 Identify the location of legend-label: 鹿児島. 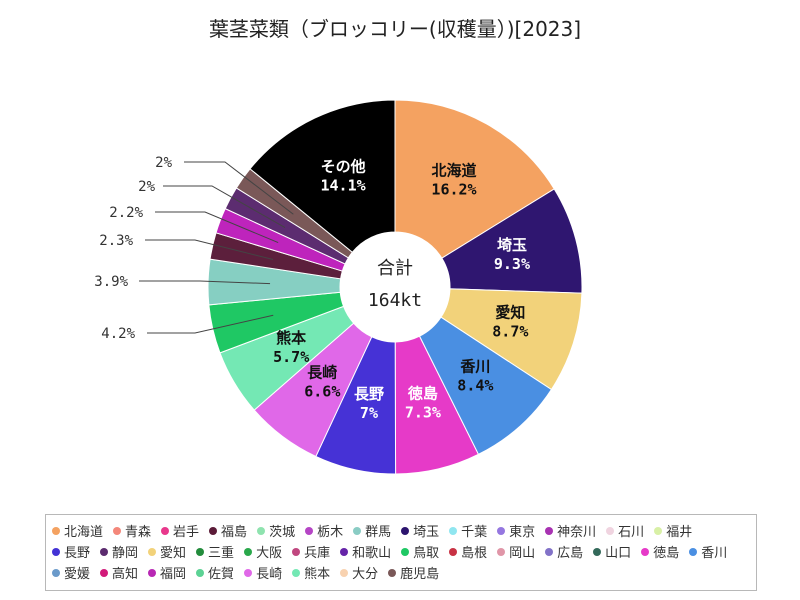
(420, 574).